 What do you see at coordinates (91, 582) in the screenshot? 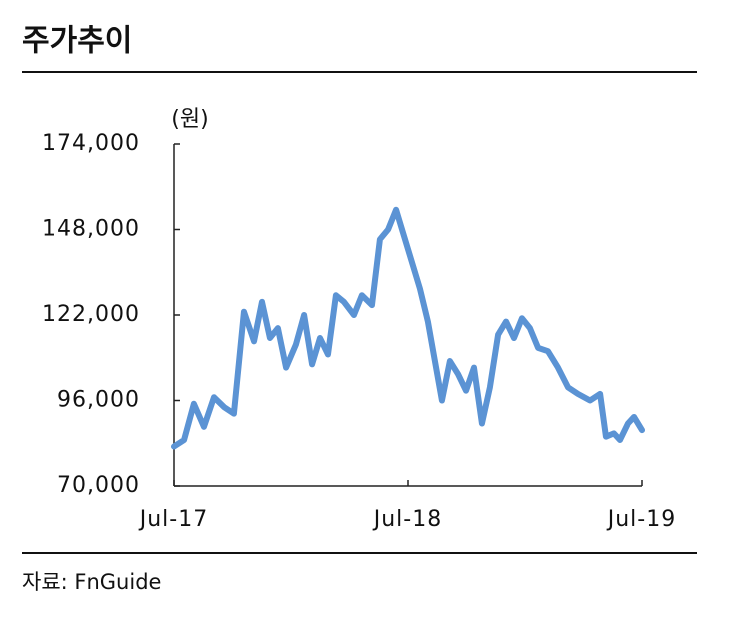
I see `source: 자료: FnGuide` at bounding box center [91, 582].